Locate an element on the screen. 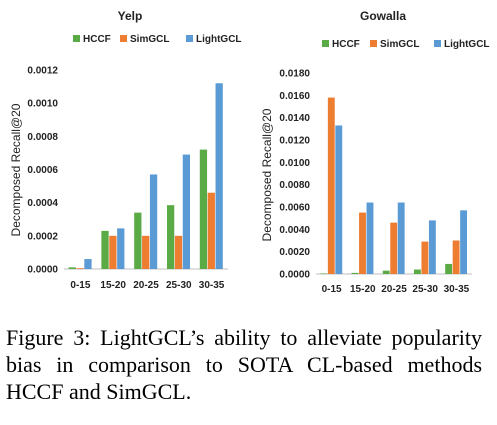 This screenshot has width=497, height=425. y-axis-label-1: Decomposed Recall@20 is located at coordinates (16, 169).